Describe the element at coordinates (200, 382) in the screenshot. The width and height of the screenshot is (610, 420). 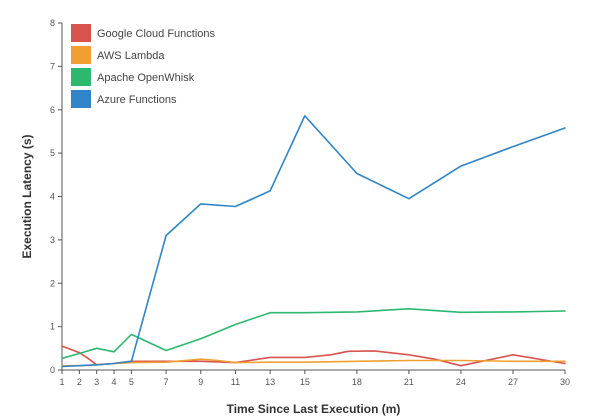
I see `x-tick-label: 9` at that location.